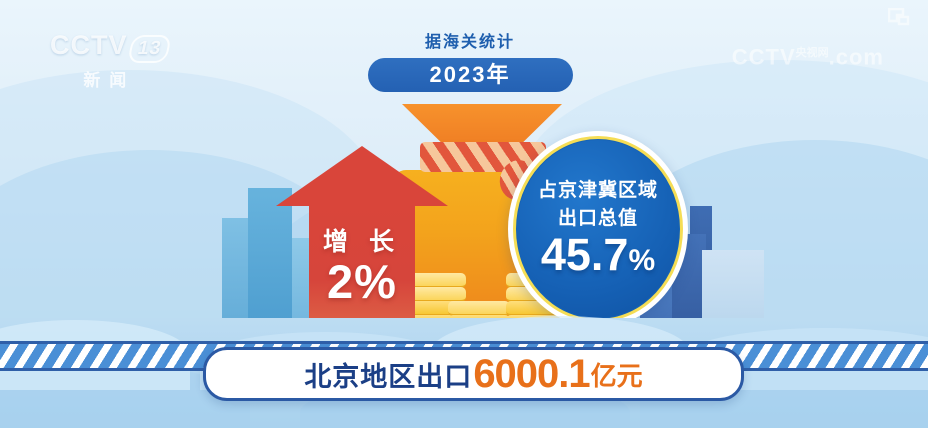 The image size is (928, 428). I want to click on watermark-domain: .com, so click(856, 57).